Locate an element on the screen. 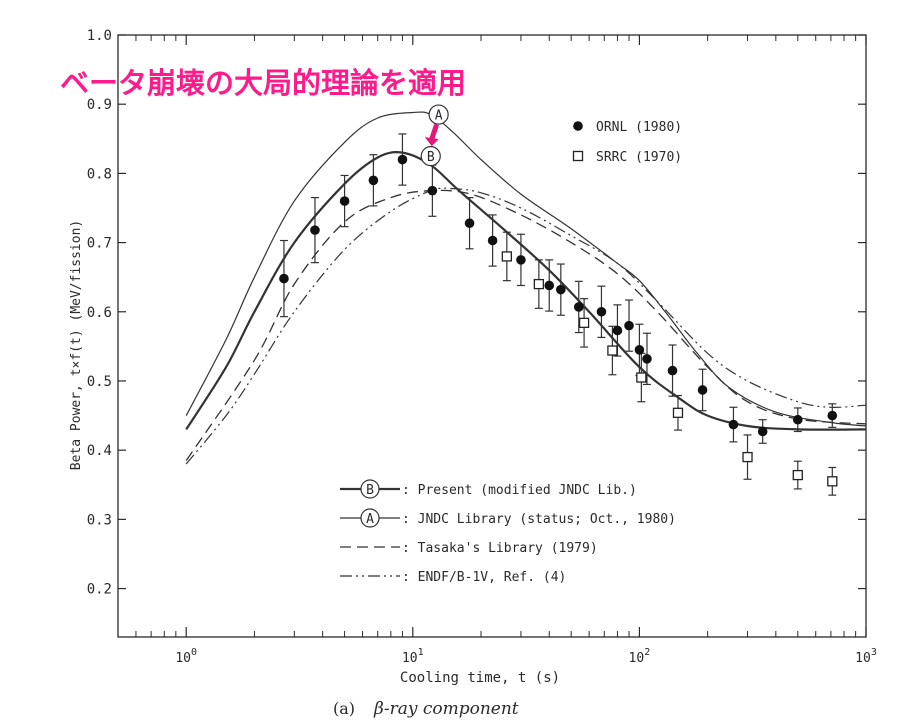  key-label: : Present (modified JNDC Lib.) is located at coordinates (519, 490).